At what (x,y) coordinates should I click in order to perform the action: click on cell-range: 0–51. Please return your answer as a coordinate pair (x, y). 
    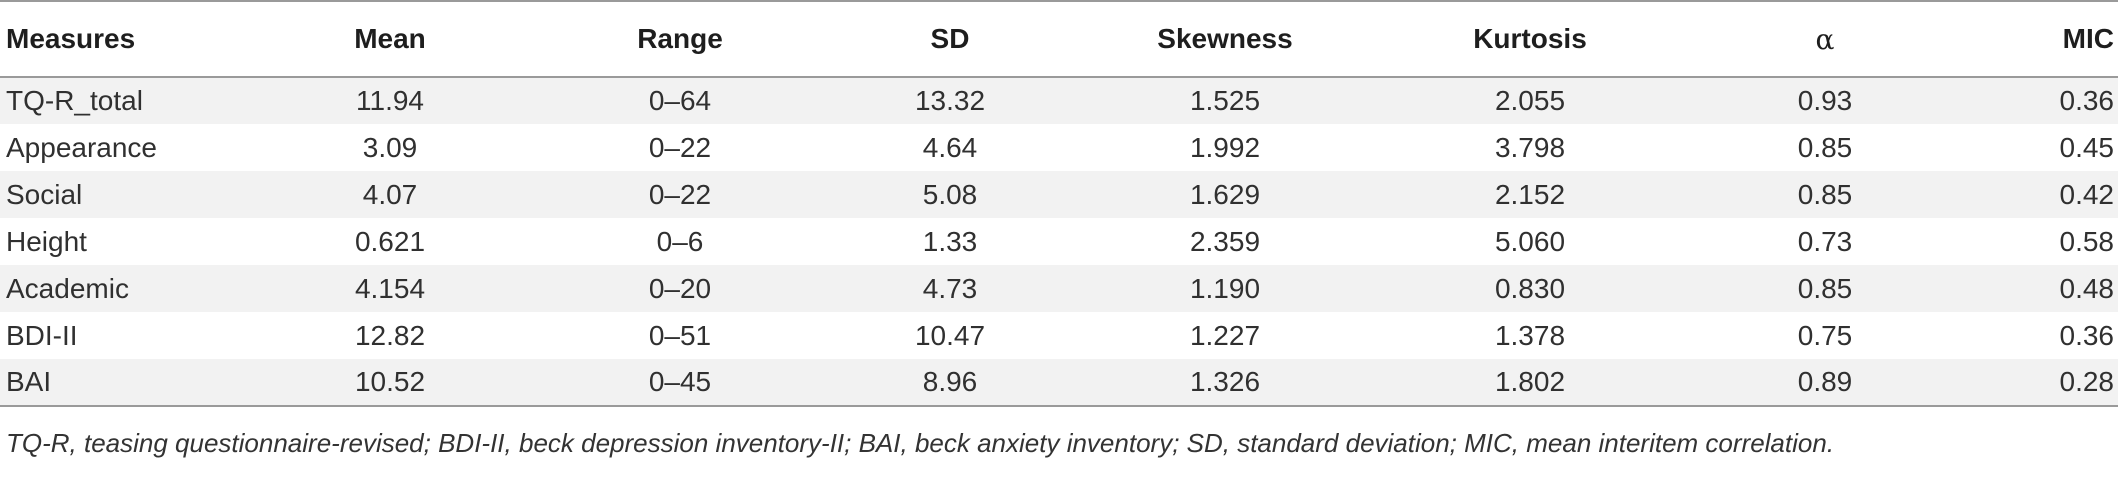
    Looking at the image, I should click on (680, 335).